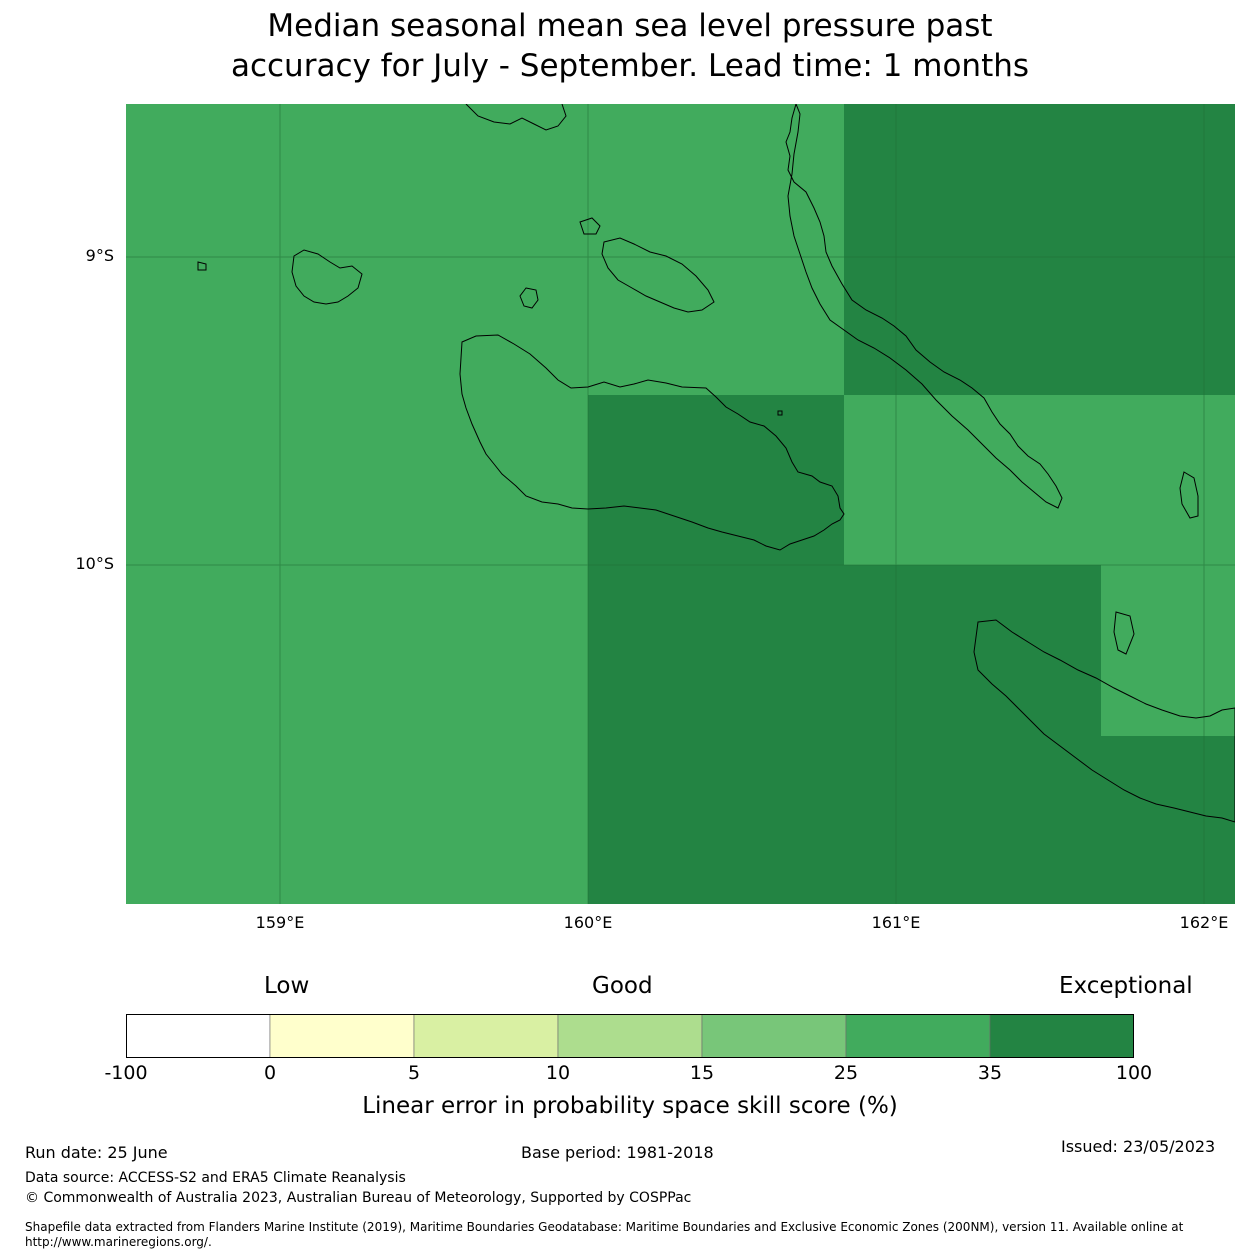 The width and height of the screenshot is (1260, 1260). I want to click on coast-north-edge, so click(516, 117).